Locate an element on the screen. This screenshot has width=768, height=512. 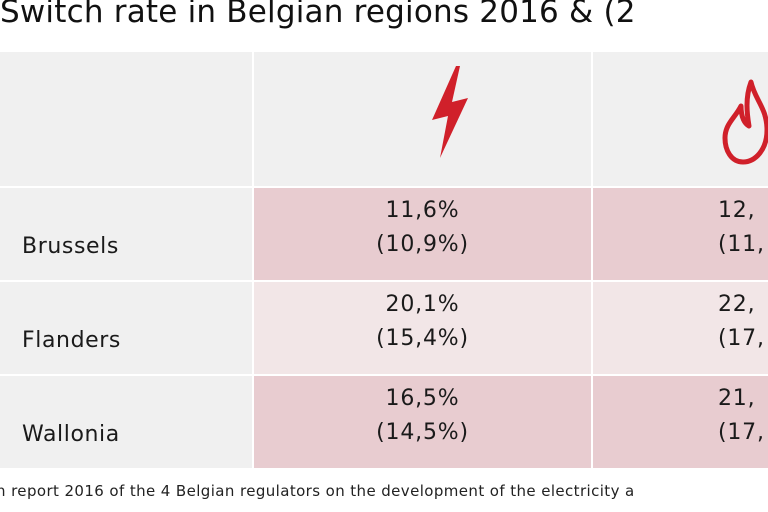
gas-rate: 12, is located at coordinates (737, 210).